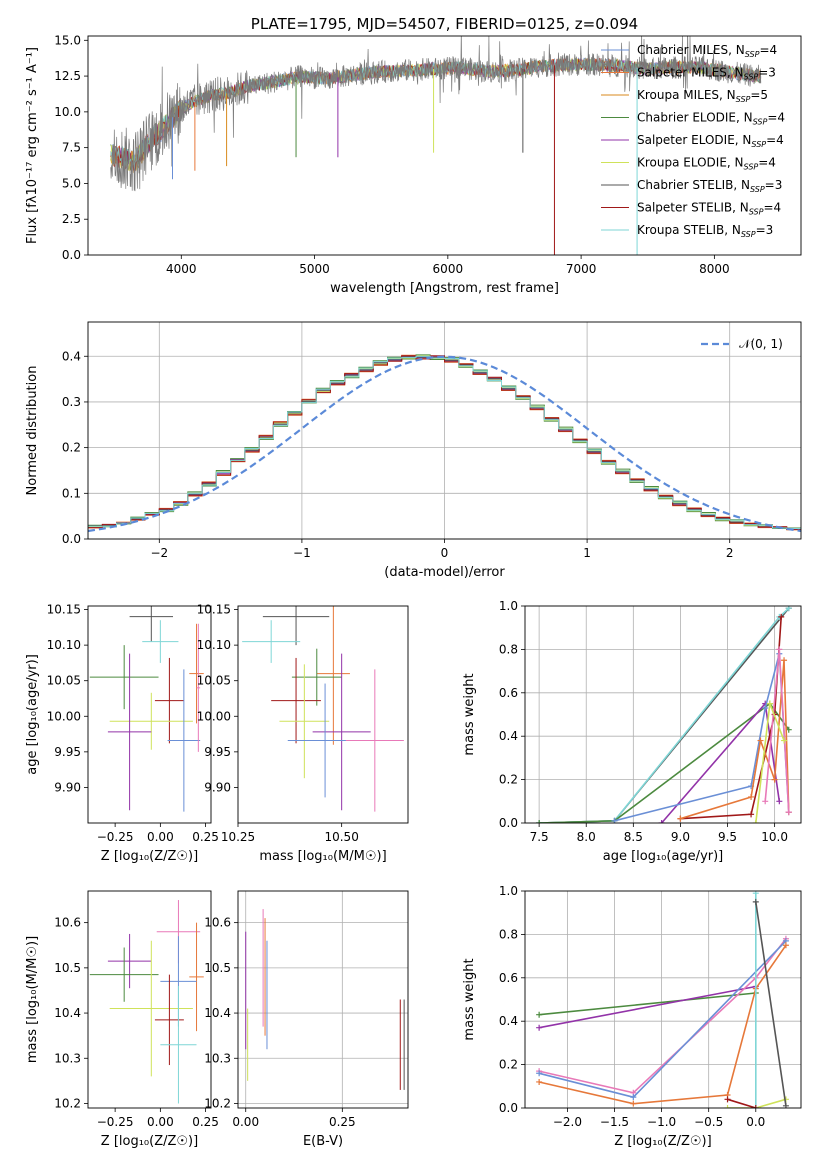 This screenshot has height=1170, width=819. What do you see at coordinates (64, 610) in the screenshot?
I see `y-tick-label: 10.15` at bounding box center [64, 610].